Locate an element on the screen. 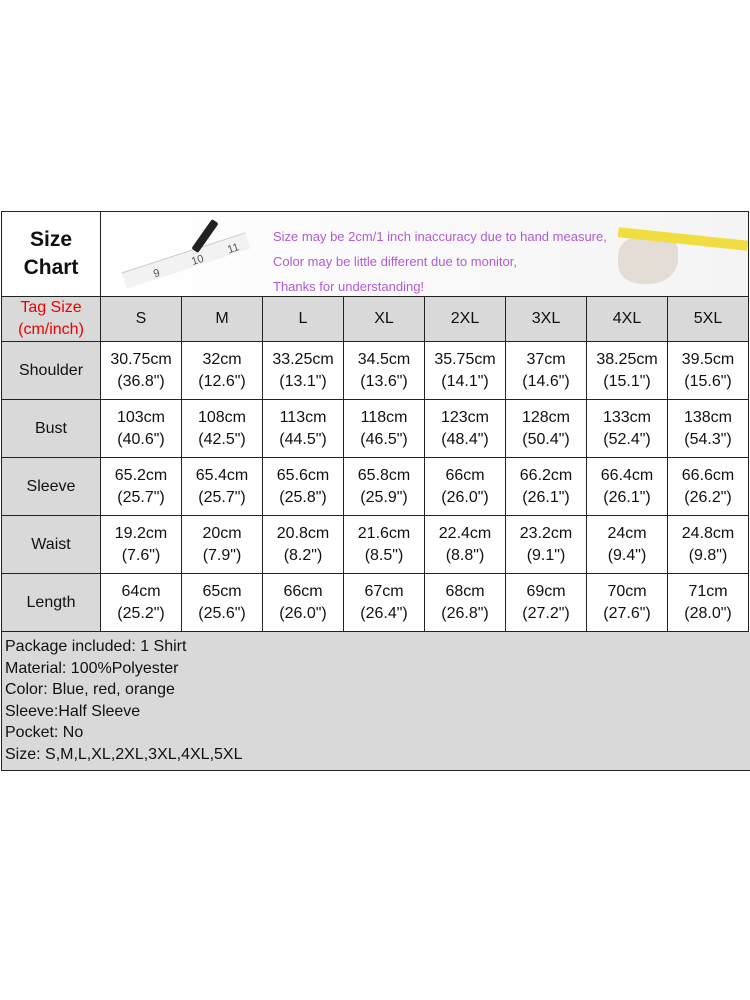  info-line: Color: Blue, red, orange is located at coordinates (90, 690).